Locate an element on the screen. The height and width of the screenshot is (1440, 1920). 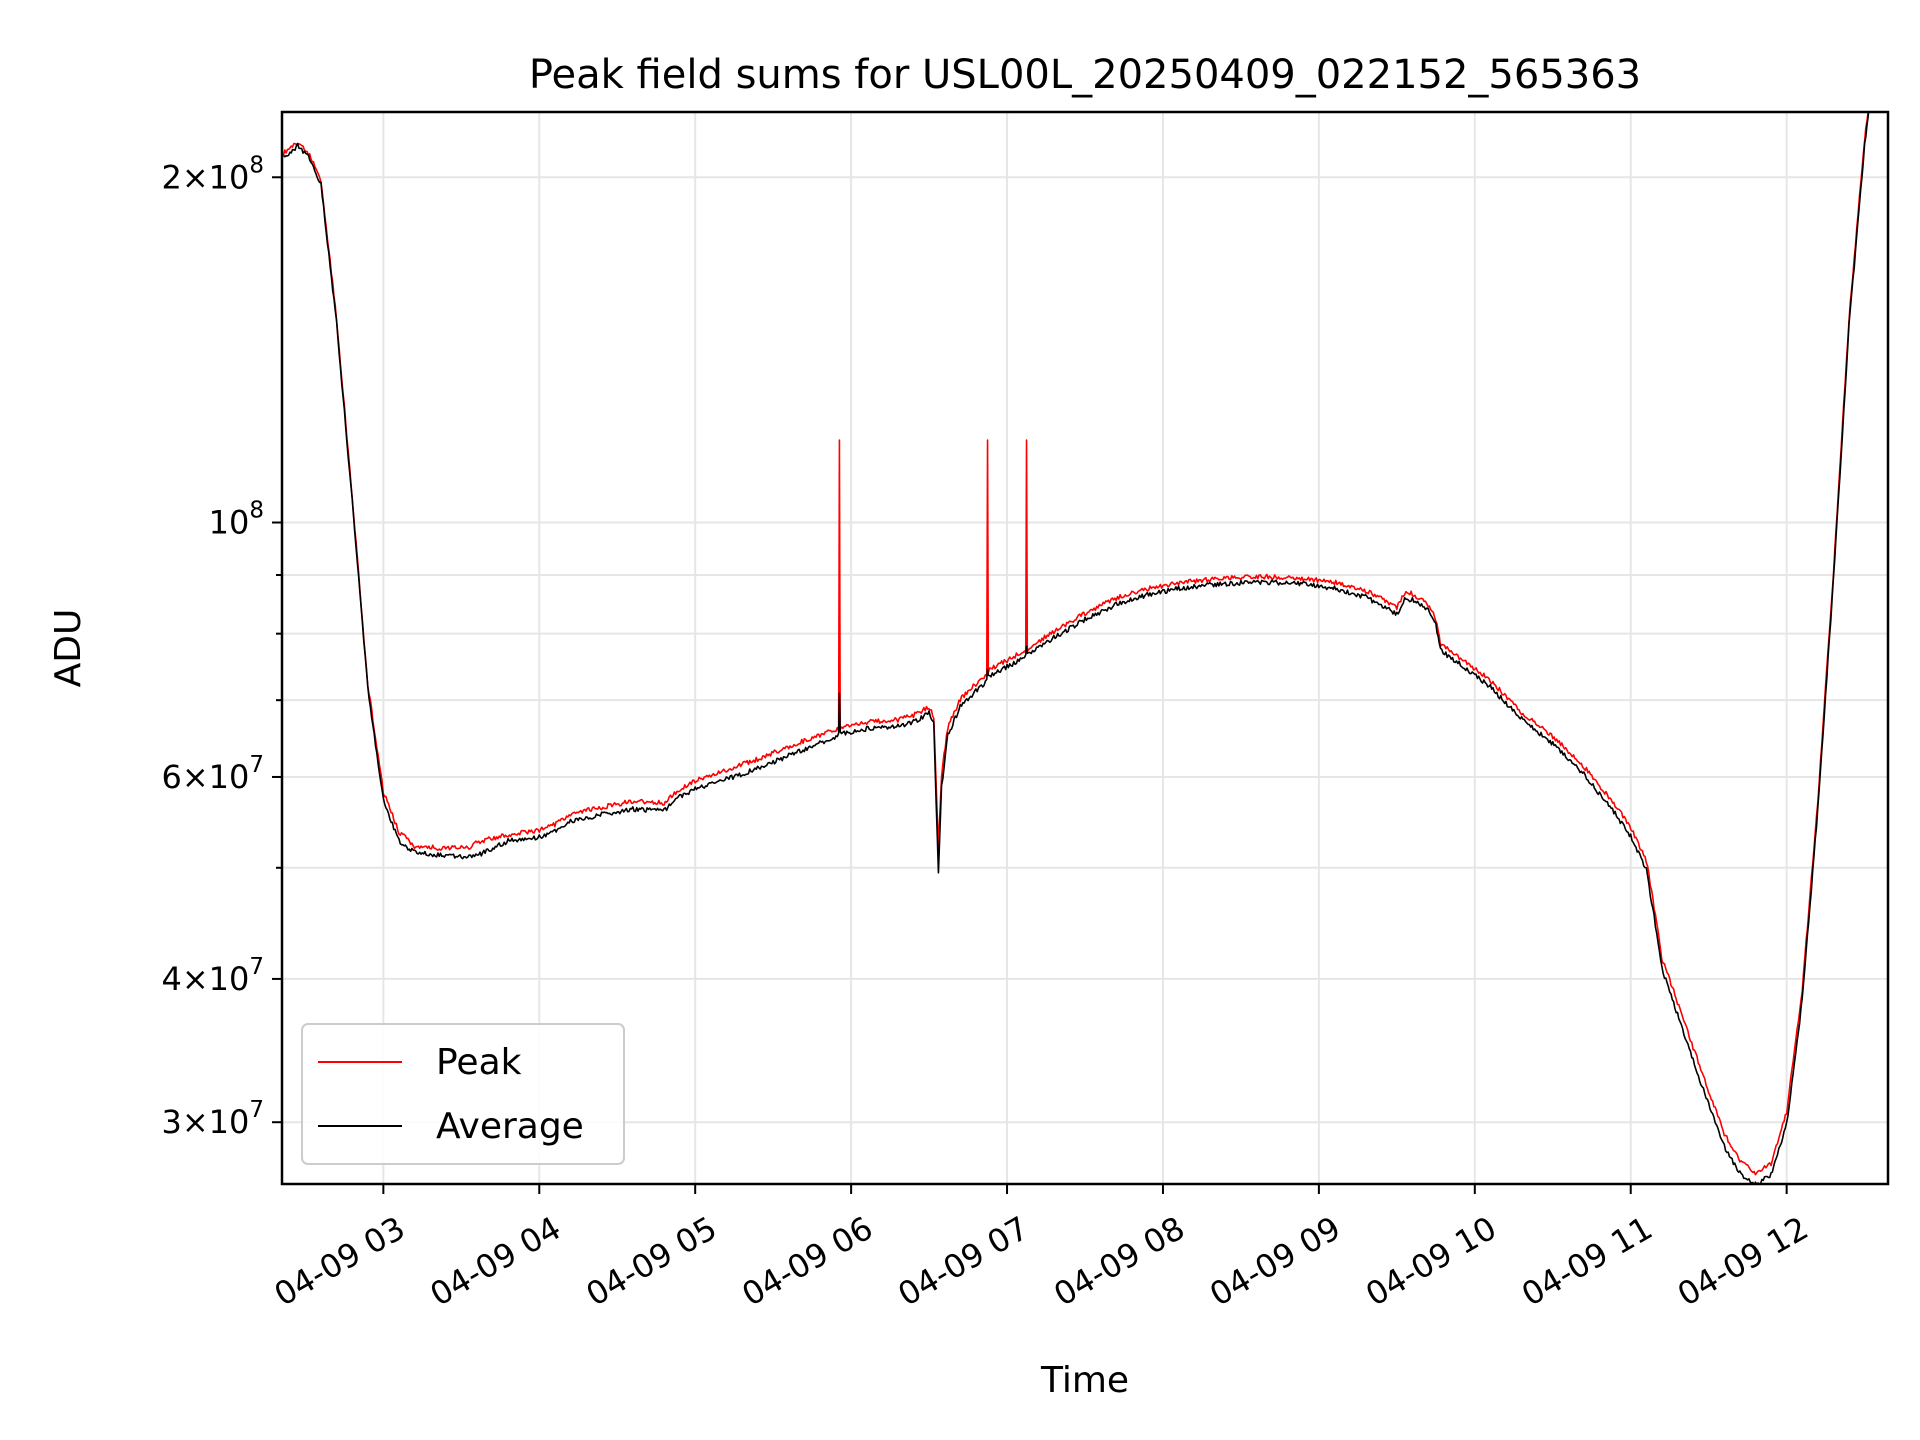
y-tick-mantissa: 4 is located at coordinates (171, 979).